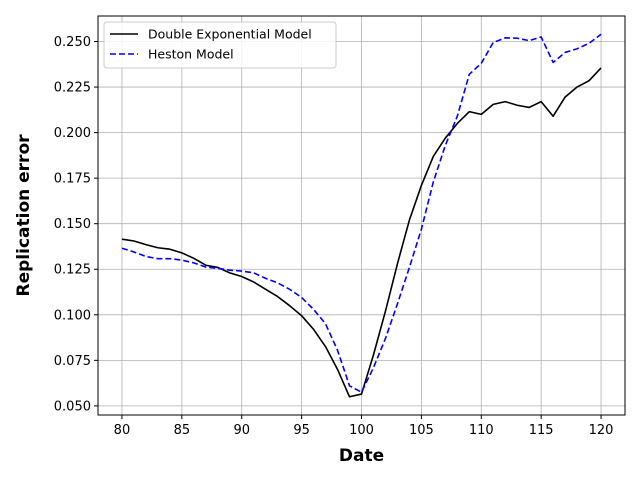 The image size is (640, 480). I want to click on x-tick-label: 85, so click(182, 430).